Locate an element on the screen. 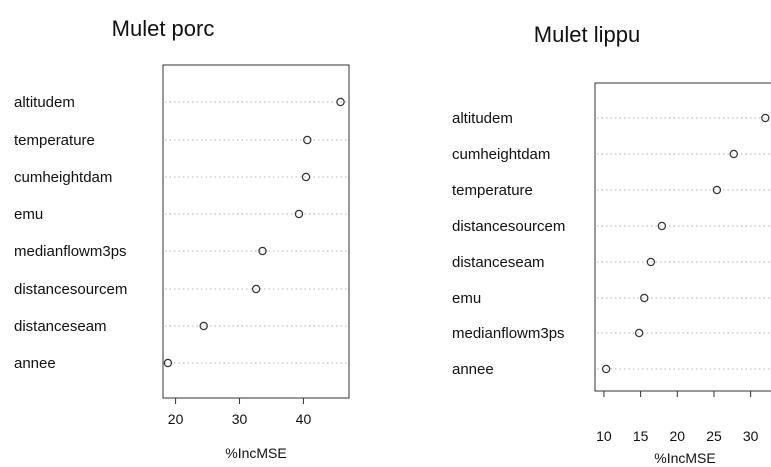 This screenshot has width=771, height=467. x-tick-label: 25 is located at coordinates (714, 436).